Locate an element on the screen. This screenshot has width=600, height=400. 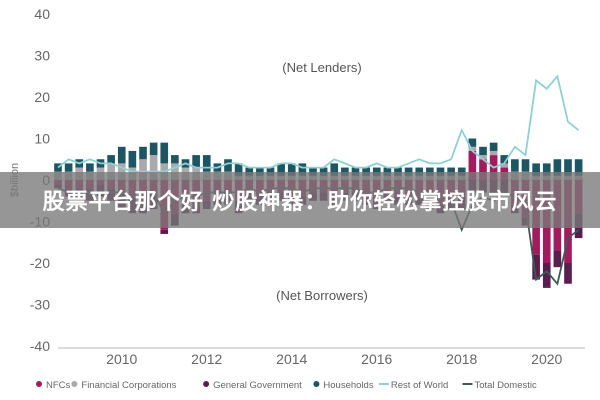
legend-marker-nfcs is located at coordinates (39, 384).